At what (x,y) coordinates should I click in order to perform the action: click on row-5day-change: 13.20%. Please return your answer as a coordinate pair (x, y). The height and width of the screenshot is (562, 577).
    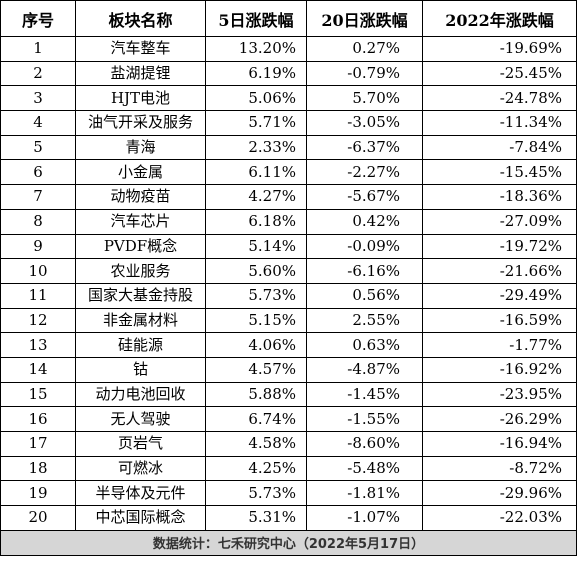
    Looking at the image, I should click on (256, 49).